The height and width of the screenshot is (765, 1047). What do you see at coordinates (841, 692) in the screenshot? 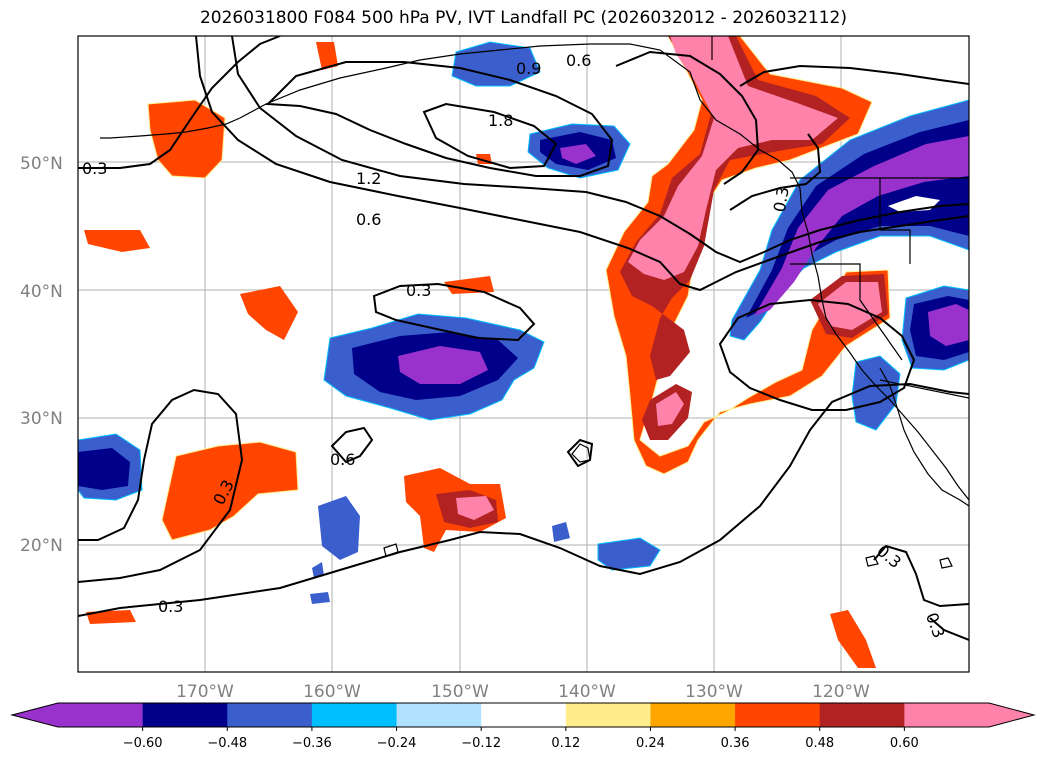
I see `lon-label: 120°W` at bounding box center [841, 692].